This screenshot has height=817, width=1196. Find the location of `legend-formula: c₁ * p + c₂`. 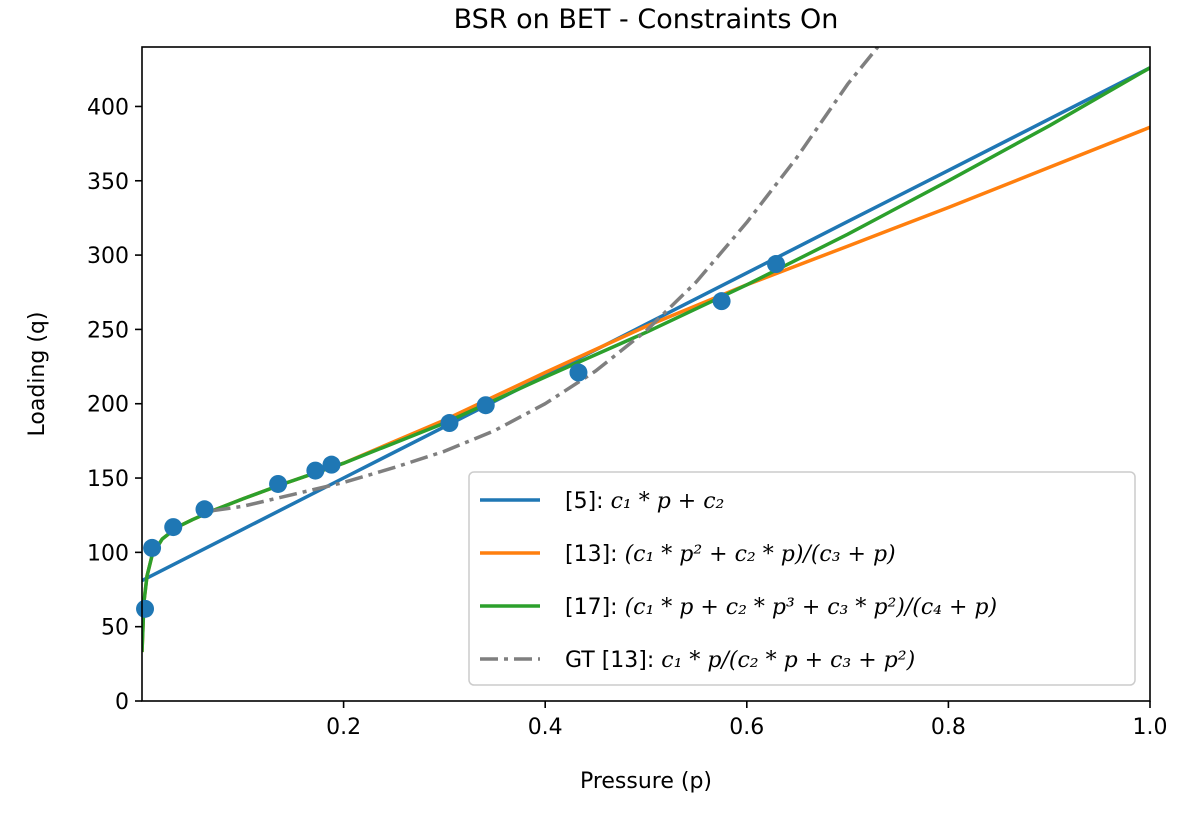

legend-formula: c₁ * p + c₂ is located at coordinates (668, 501).